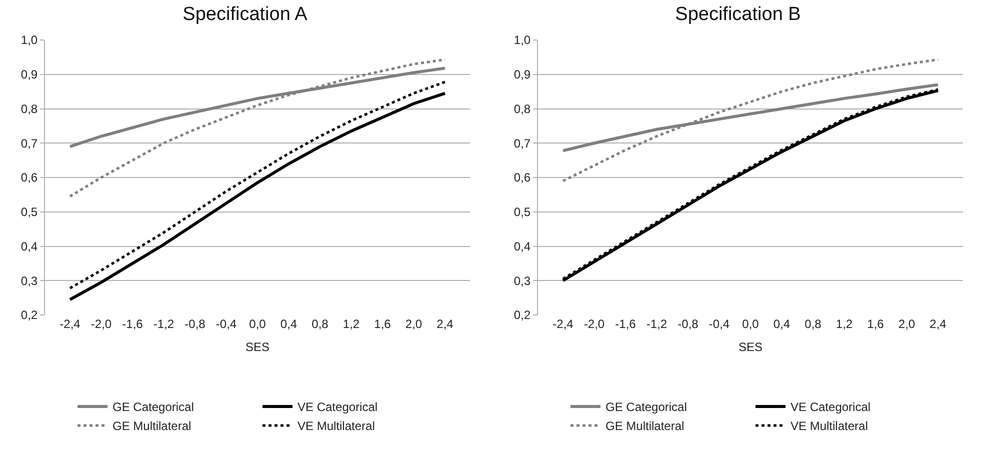 This screenshot has width=985, height=452. What do you see at coordinates (738, 15) in the screenshot?
I see `chart-title: Specification B` at bounding box center [738, 15].